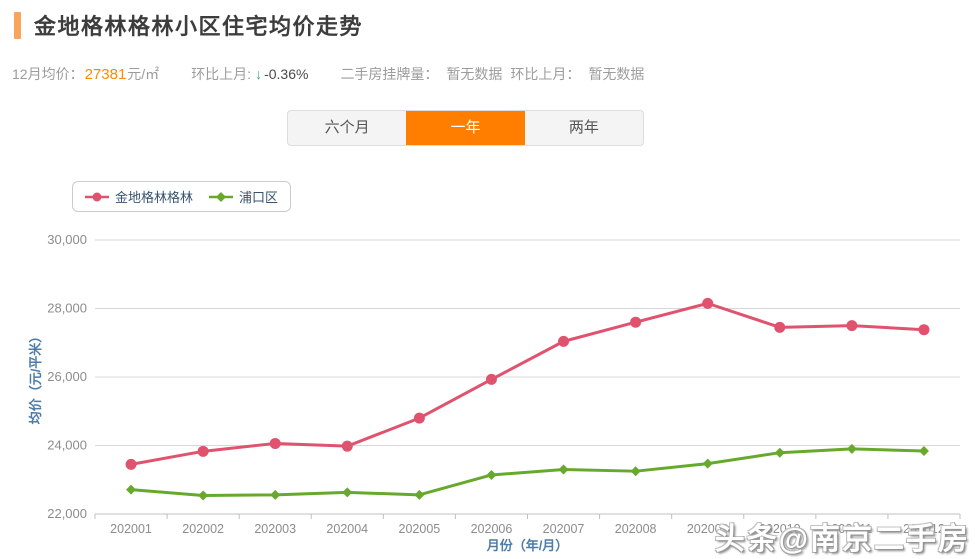  I want to click on listing-mom-value: 暂无数据, so click(616, 74).